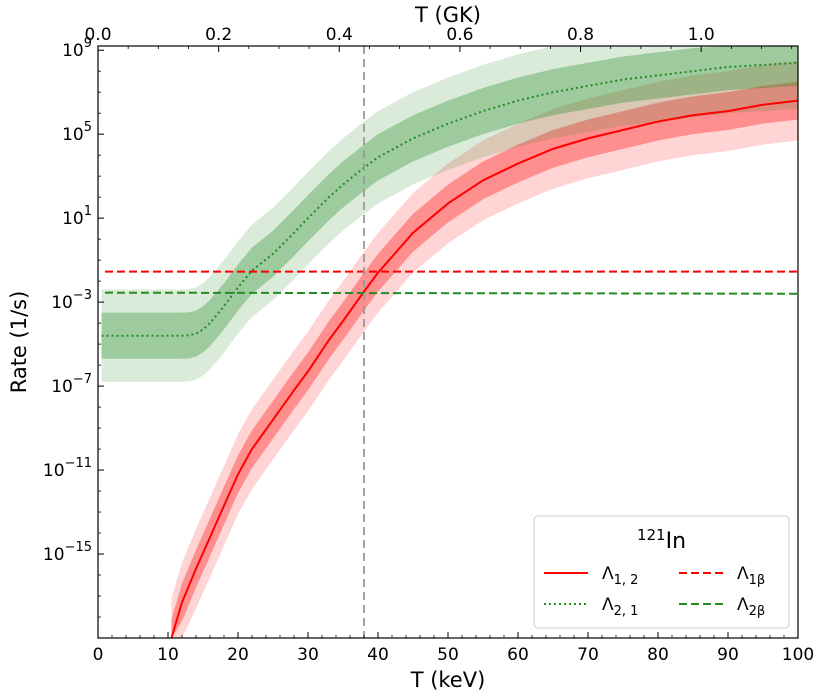  Describe the element at coordinates (378, 655) in the screenshot. I see `x-tick-label: 40` at that location.